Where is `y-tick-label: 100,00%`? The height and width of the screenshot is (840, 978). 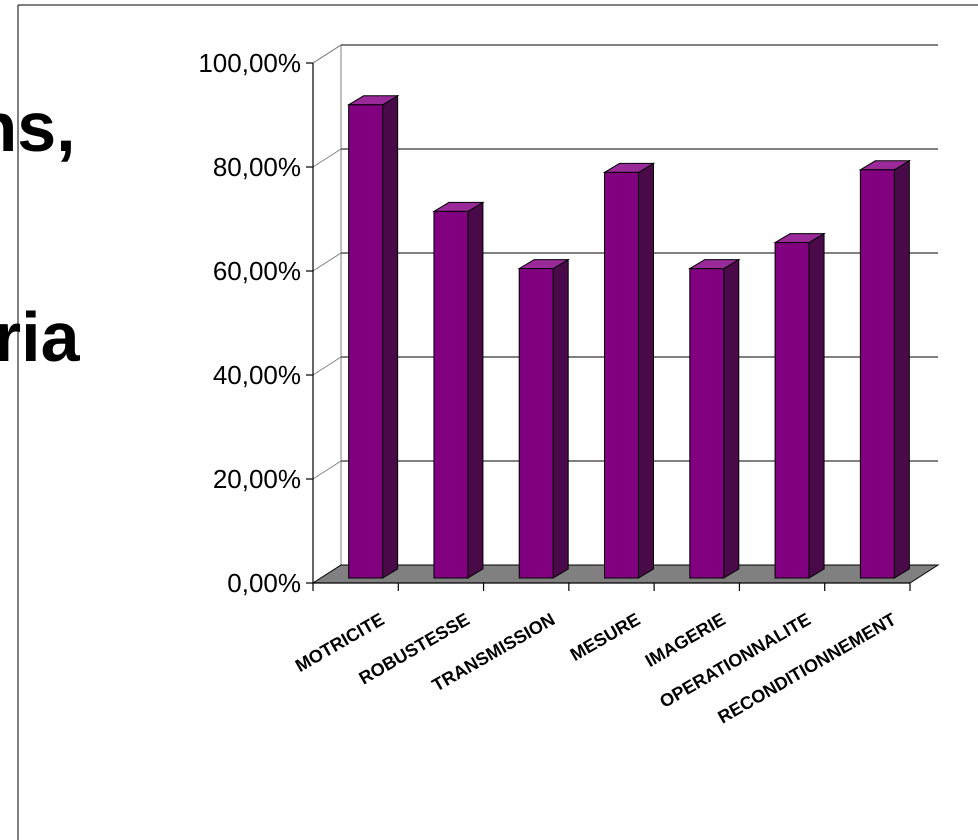 y-tick-label: 100,00% is located at coordinates (249, 63).